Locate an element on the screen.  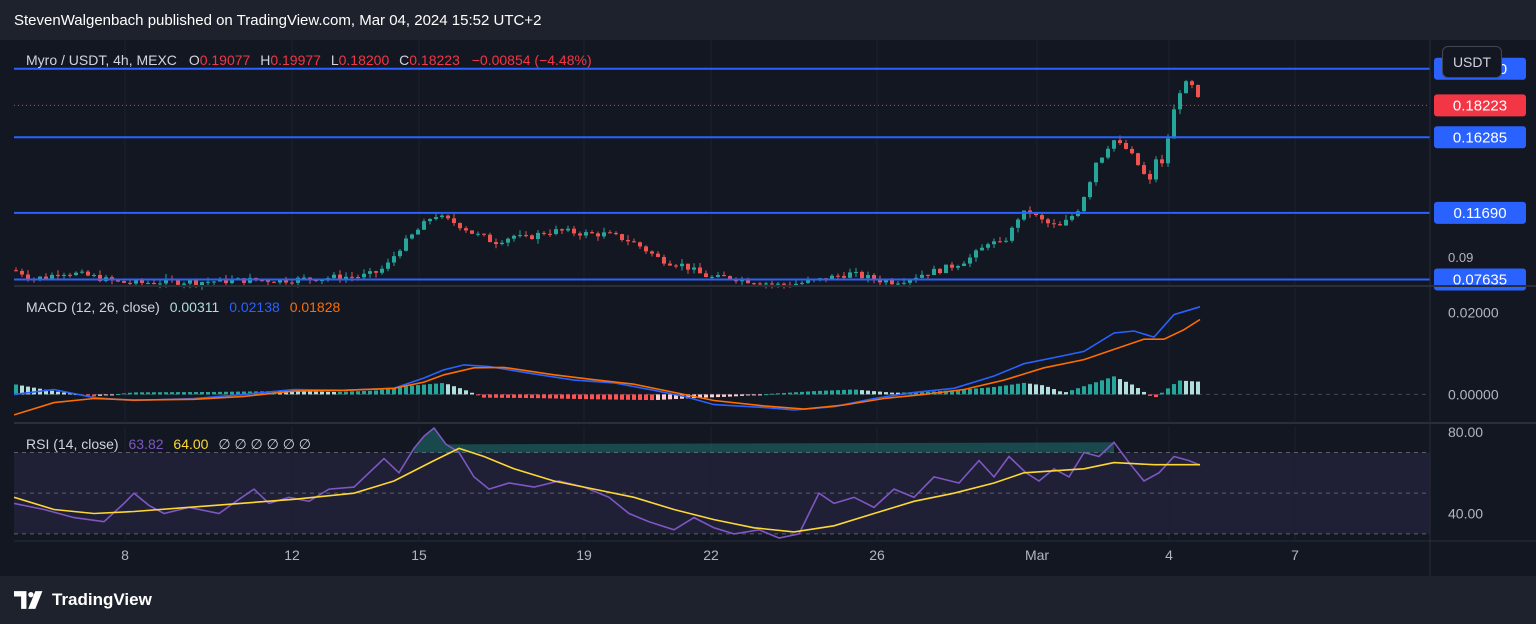
level-price-badge-text: 0.11690 is located at coordinates (1479, 213).